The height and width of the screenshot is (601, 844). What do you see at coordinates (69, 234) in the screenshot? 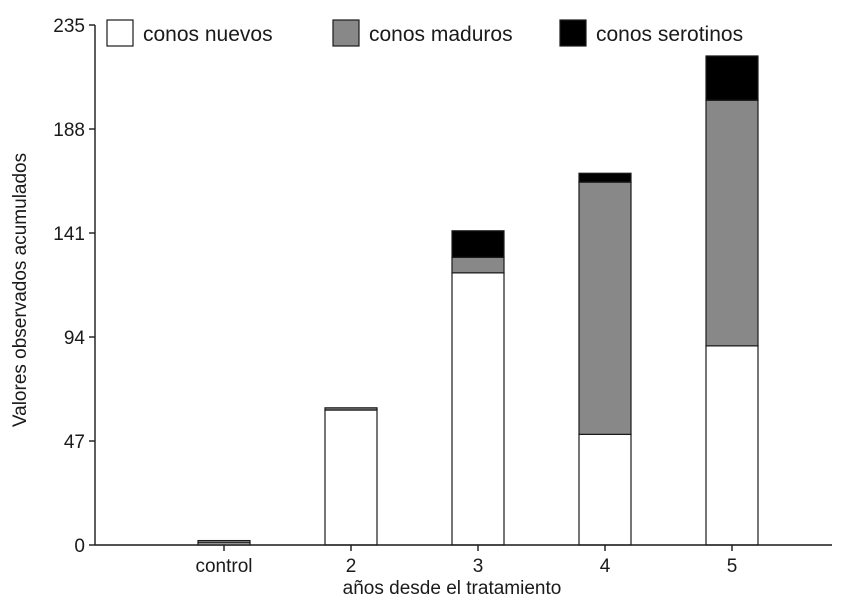
I see `y-tick-label: 141` at bounding box center [69, 234].